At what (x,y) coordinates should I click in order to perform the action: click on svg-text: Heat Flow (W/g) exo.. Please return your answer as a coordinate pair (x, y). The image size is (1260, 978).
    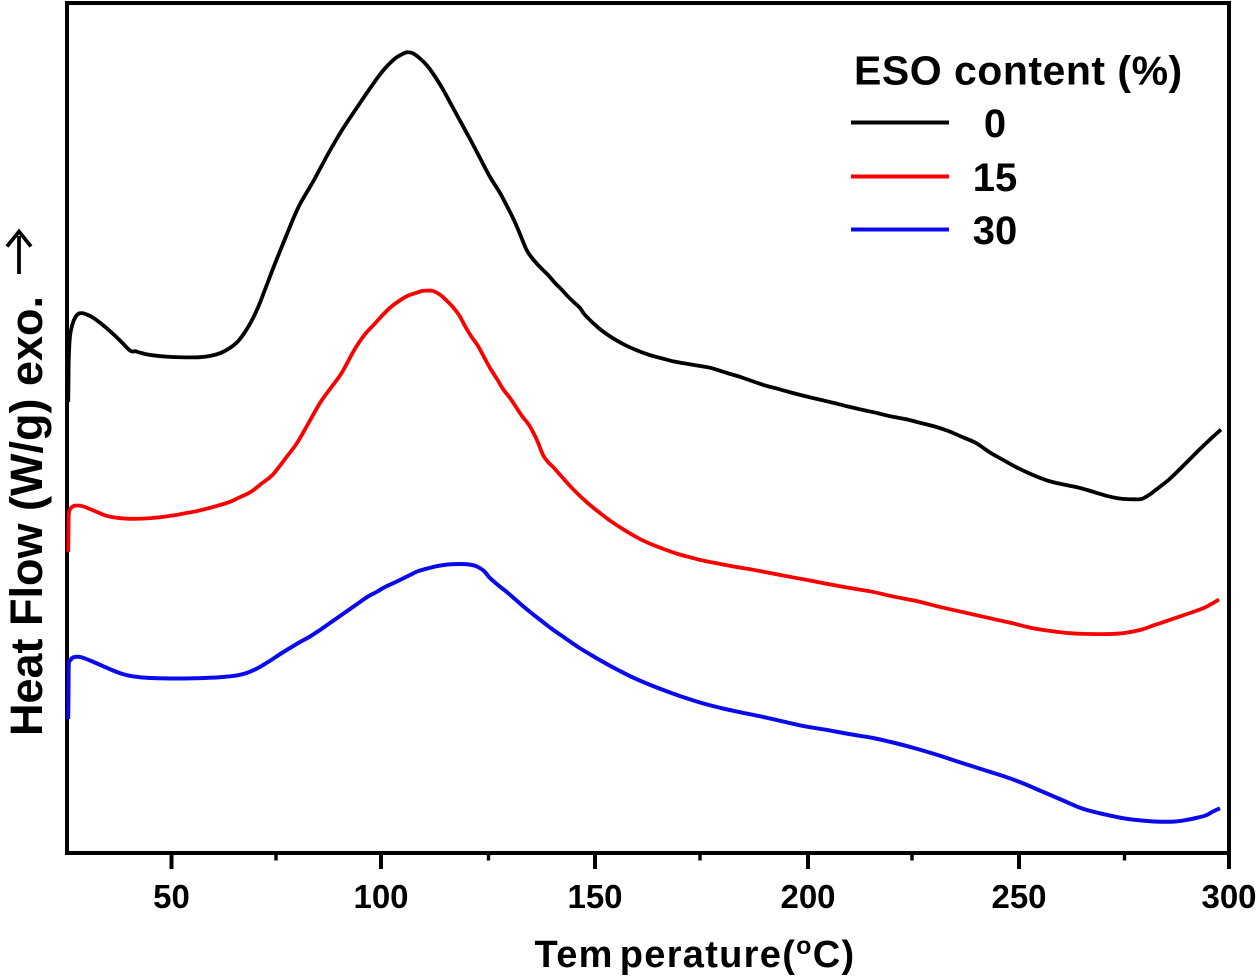
    Looking at the image, I should click on (26, 516).